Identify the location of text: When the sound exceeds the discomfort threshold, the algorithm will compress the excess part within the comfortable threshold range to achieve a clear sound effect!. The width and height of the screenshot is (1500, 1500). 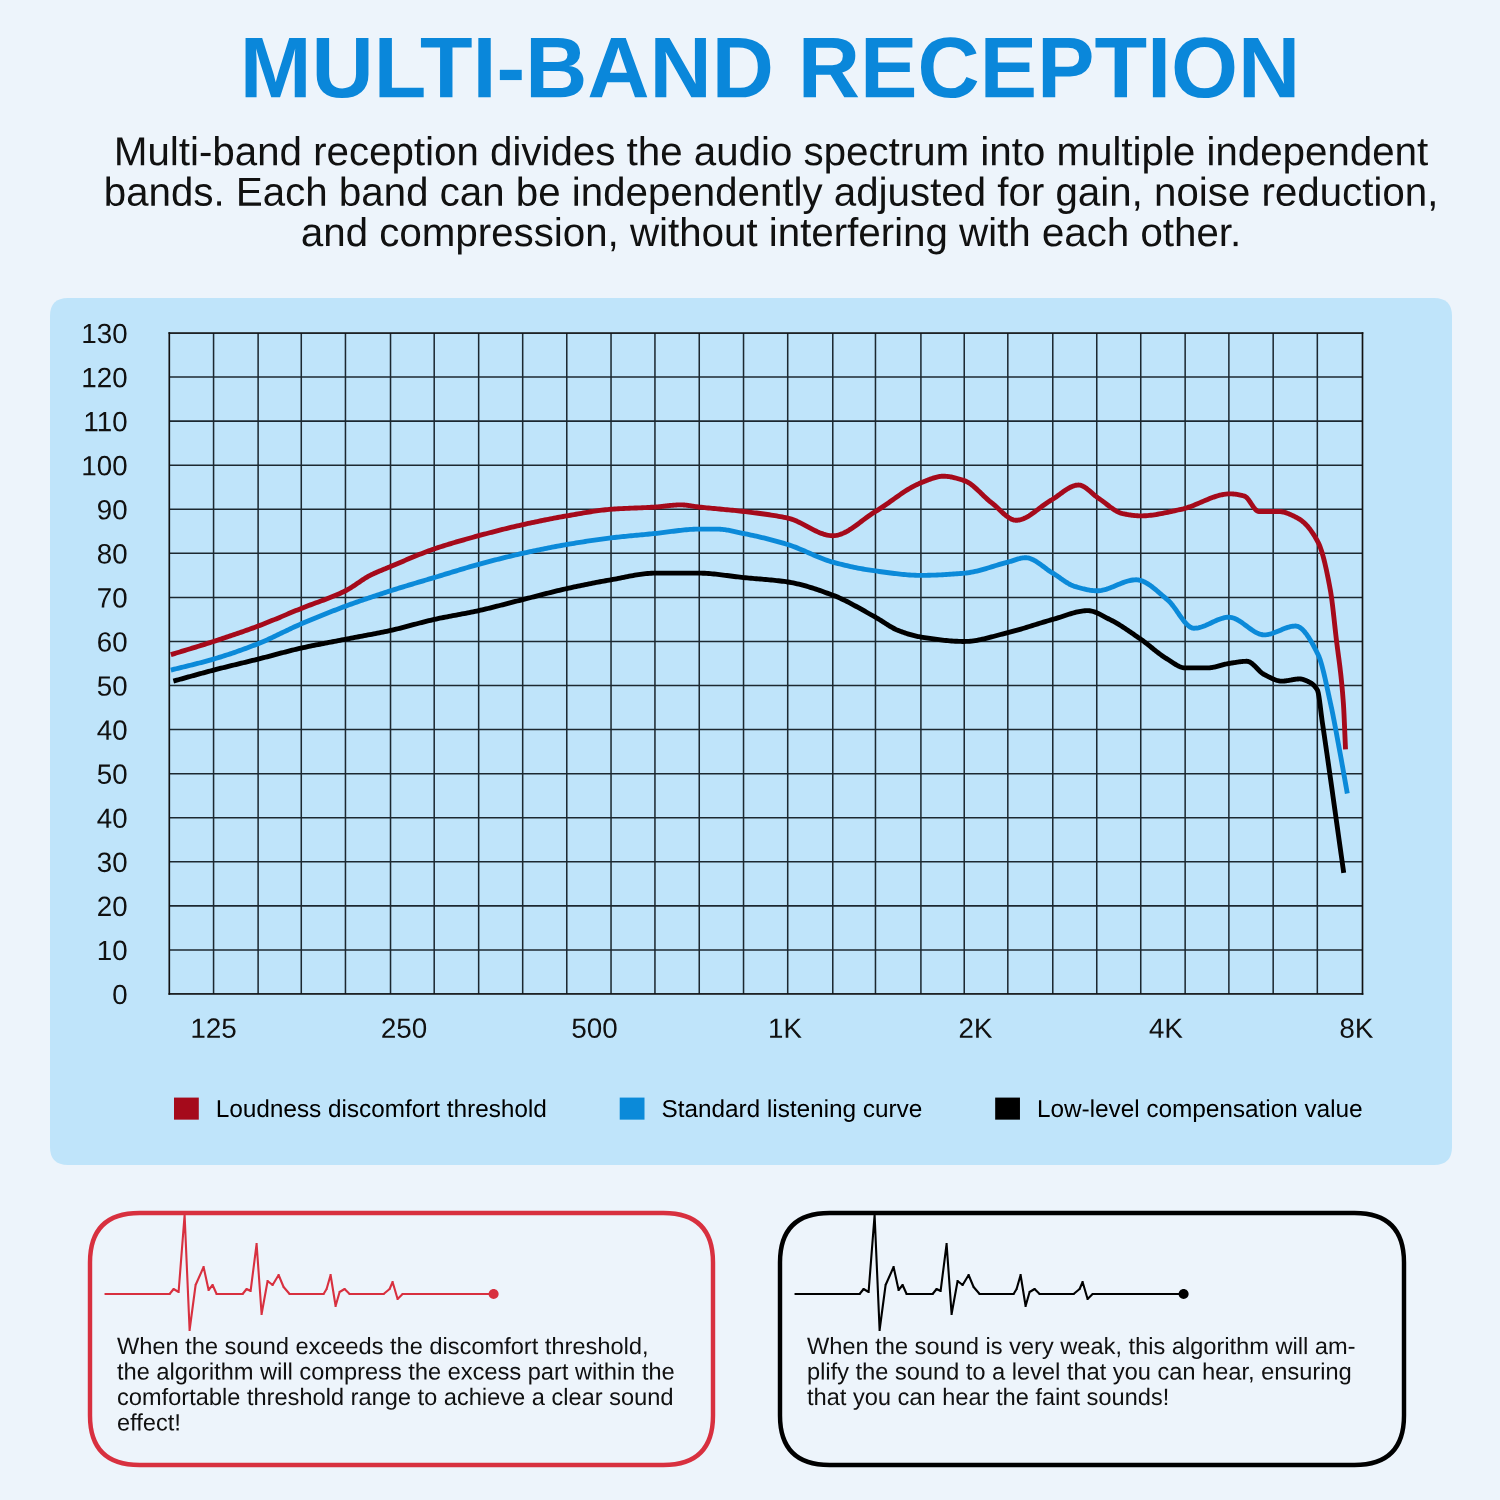
(395, 1384).